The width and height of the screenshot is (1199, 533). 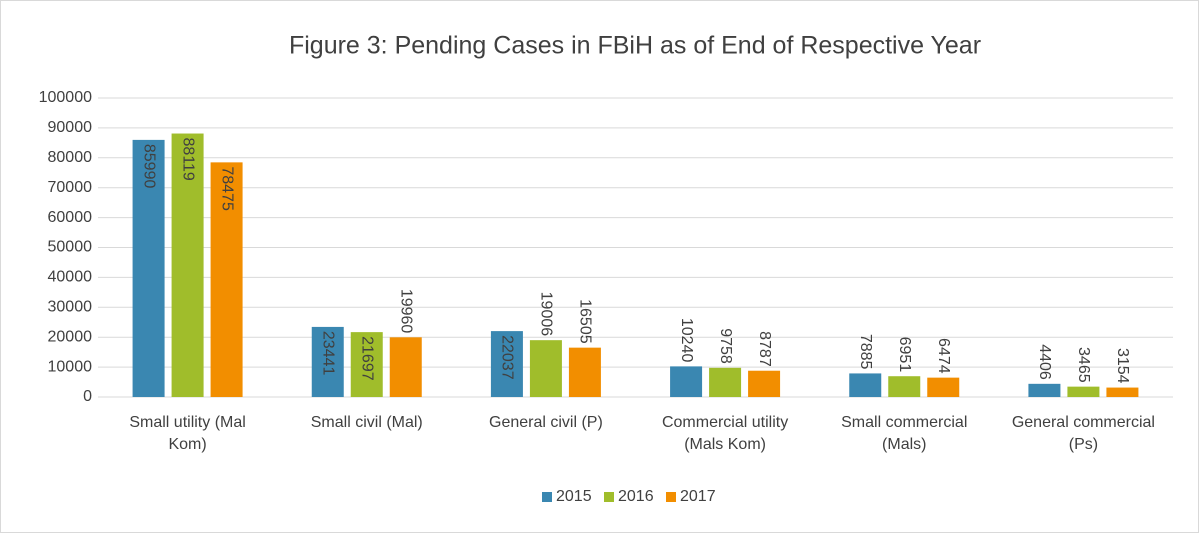 What do you see at coordinates (943, 356) in the screenshot?
I see `data-label: 6474` at bounding box center [943, 356].